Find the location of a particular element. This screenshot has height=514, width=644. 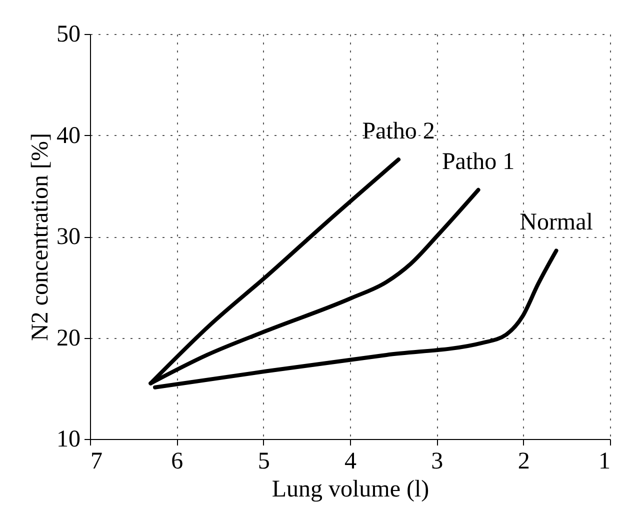

y-tick-label: 50 is located at coordinates (68, 35).